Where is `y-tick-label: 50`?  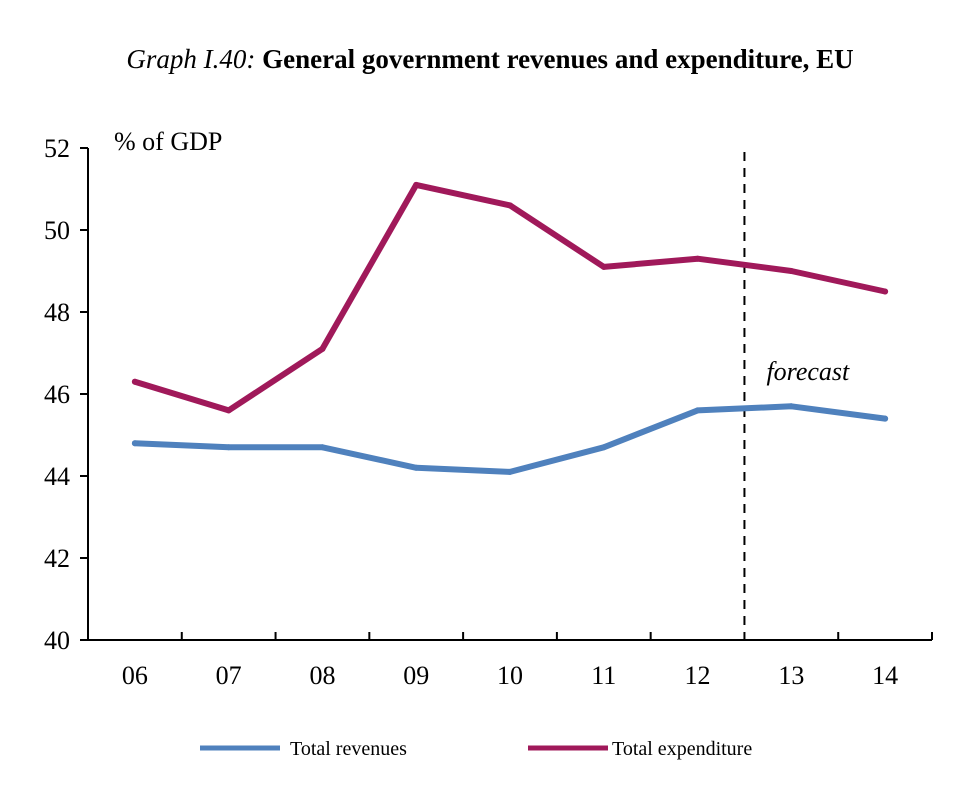 y-tick-label: 50 is located at coordinates (57, 230).